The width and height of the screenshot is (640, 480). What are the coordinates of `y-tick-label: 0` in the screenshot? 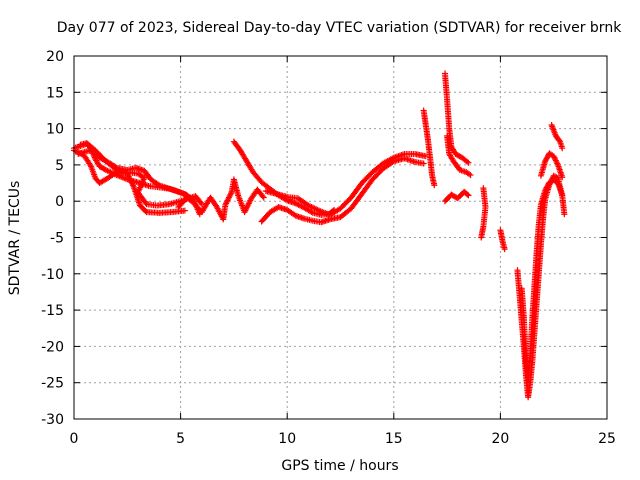 It's located at (59, 202).